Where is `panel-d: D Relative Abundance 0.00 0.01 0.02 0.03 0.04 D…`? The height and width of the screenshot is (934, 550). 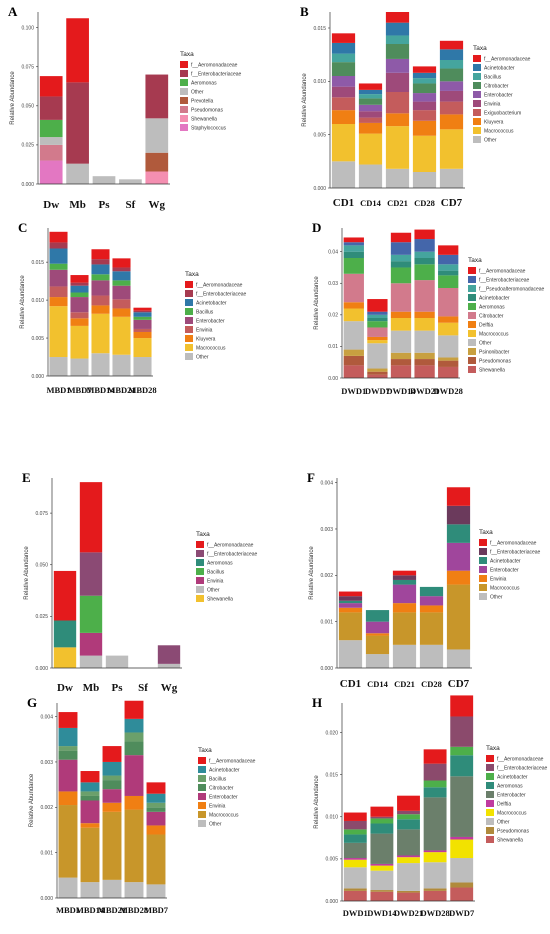
panel-d: D Relative Abundance 0.00 0.01 0.02 0.03 0.04 D… is located at coordinates (428, 308).